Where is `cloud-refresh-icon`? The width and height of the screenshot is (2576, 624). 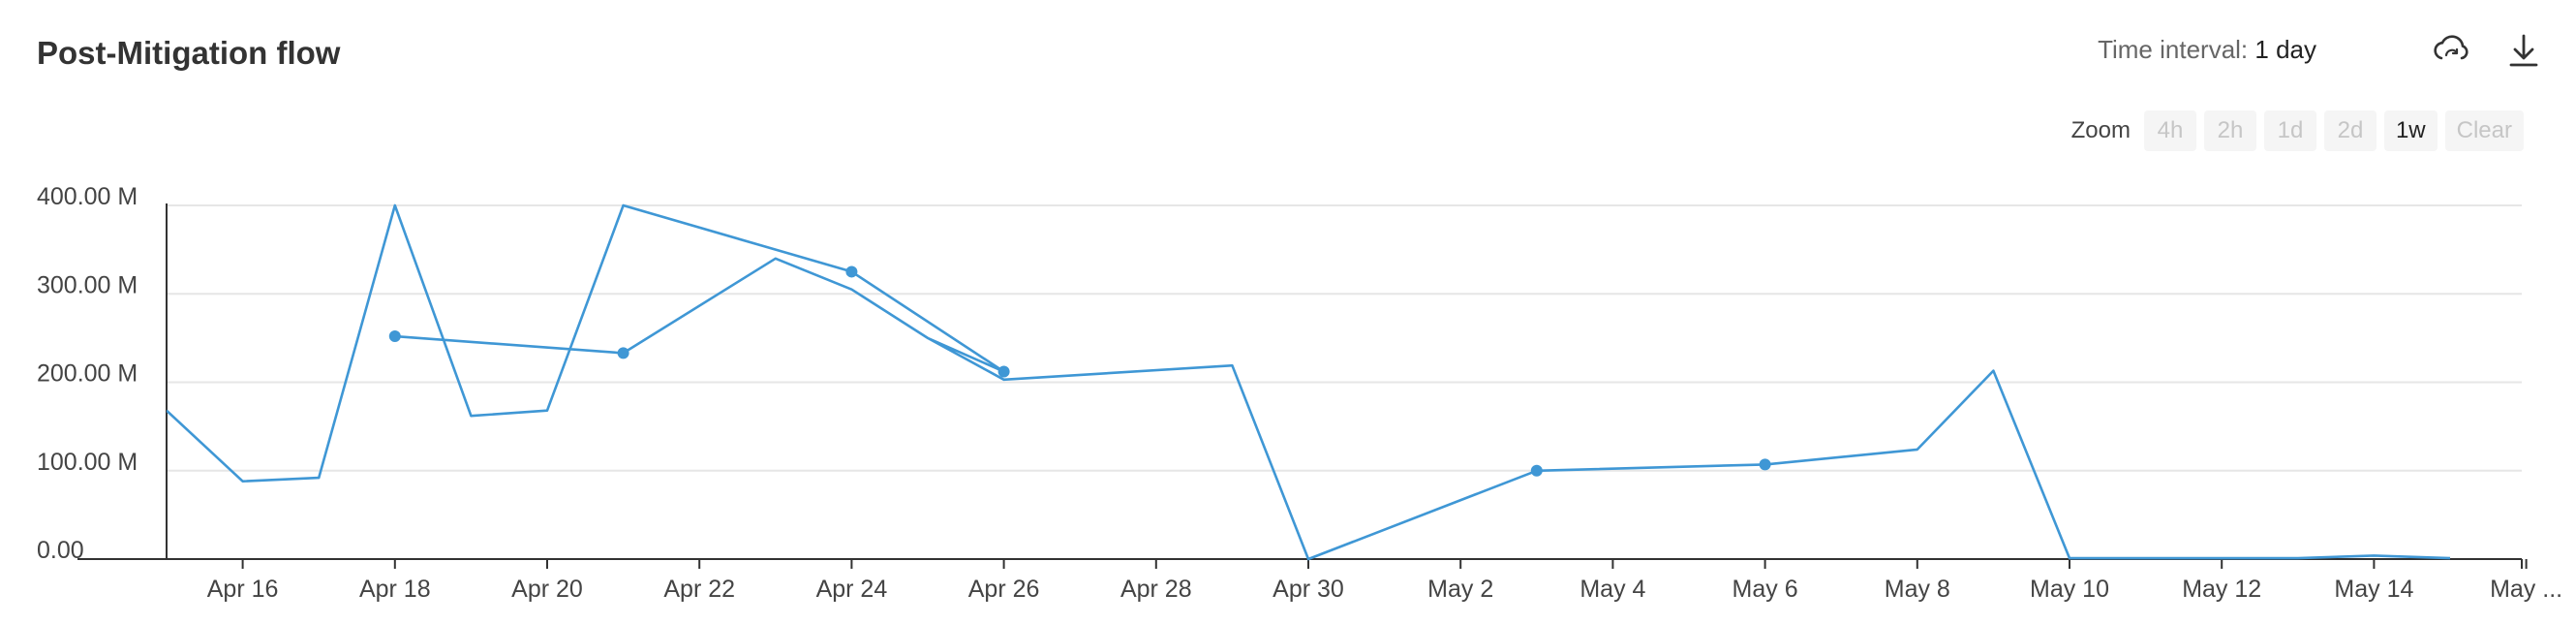 cloud-refresh-icon is located at coordinates (2452, 51).